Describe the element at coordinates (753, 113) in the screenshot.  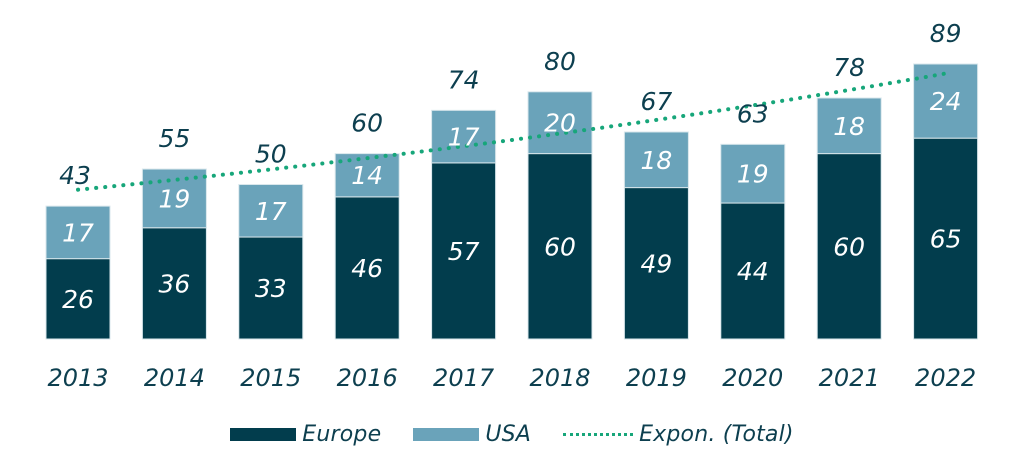
I see `total-label-2020: 63` at that location.